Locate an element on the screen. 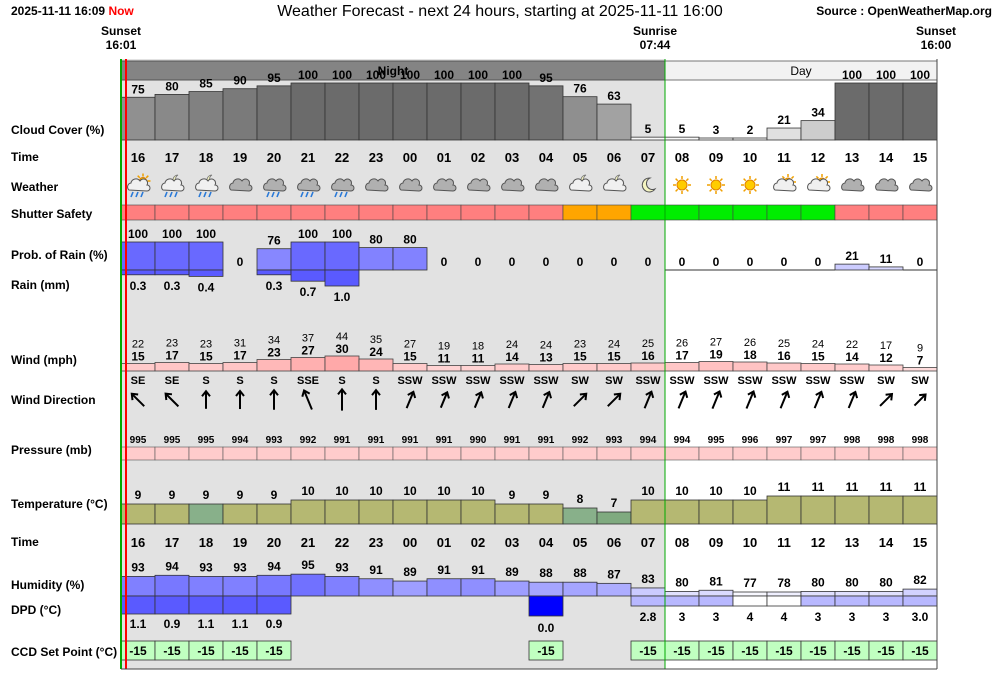  cloud-value: 75 is located at coordinates (138, 89).